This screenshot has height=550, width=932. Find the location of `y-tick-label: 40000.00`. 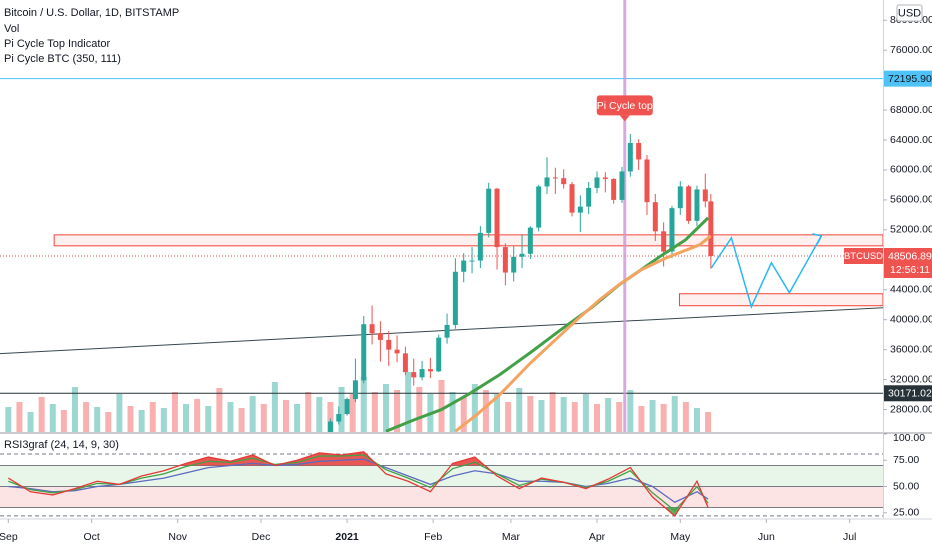

y-tick-label: 40000.00 is located at coordinates (911, 319).